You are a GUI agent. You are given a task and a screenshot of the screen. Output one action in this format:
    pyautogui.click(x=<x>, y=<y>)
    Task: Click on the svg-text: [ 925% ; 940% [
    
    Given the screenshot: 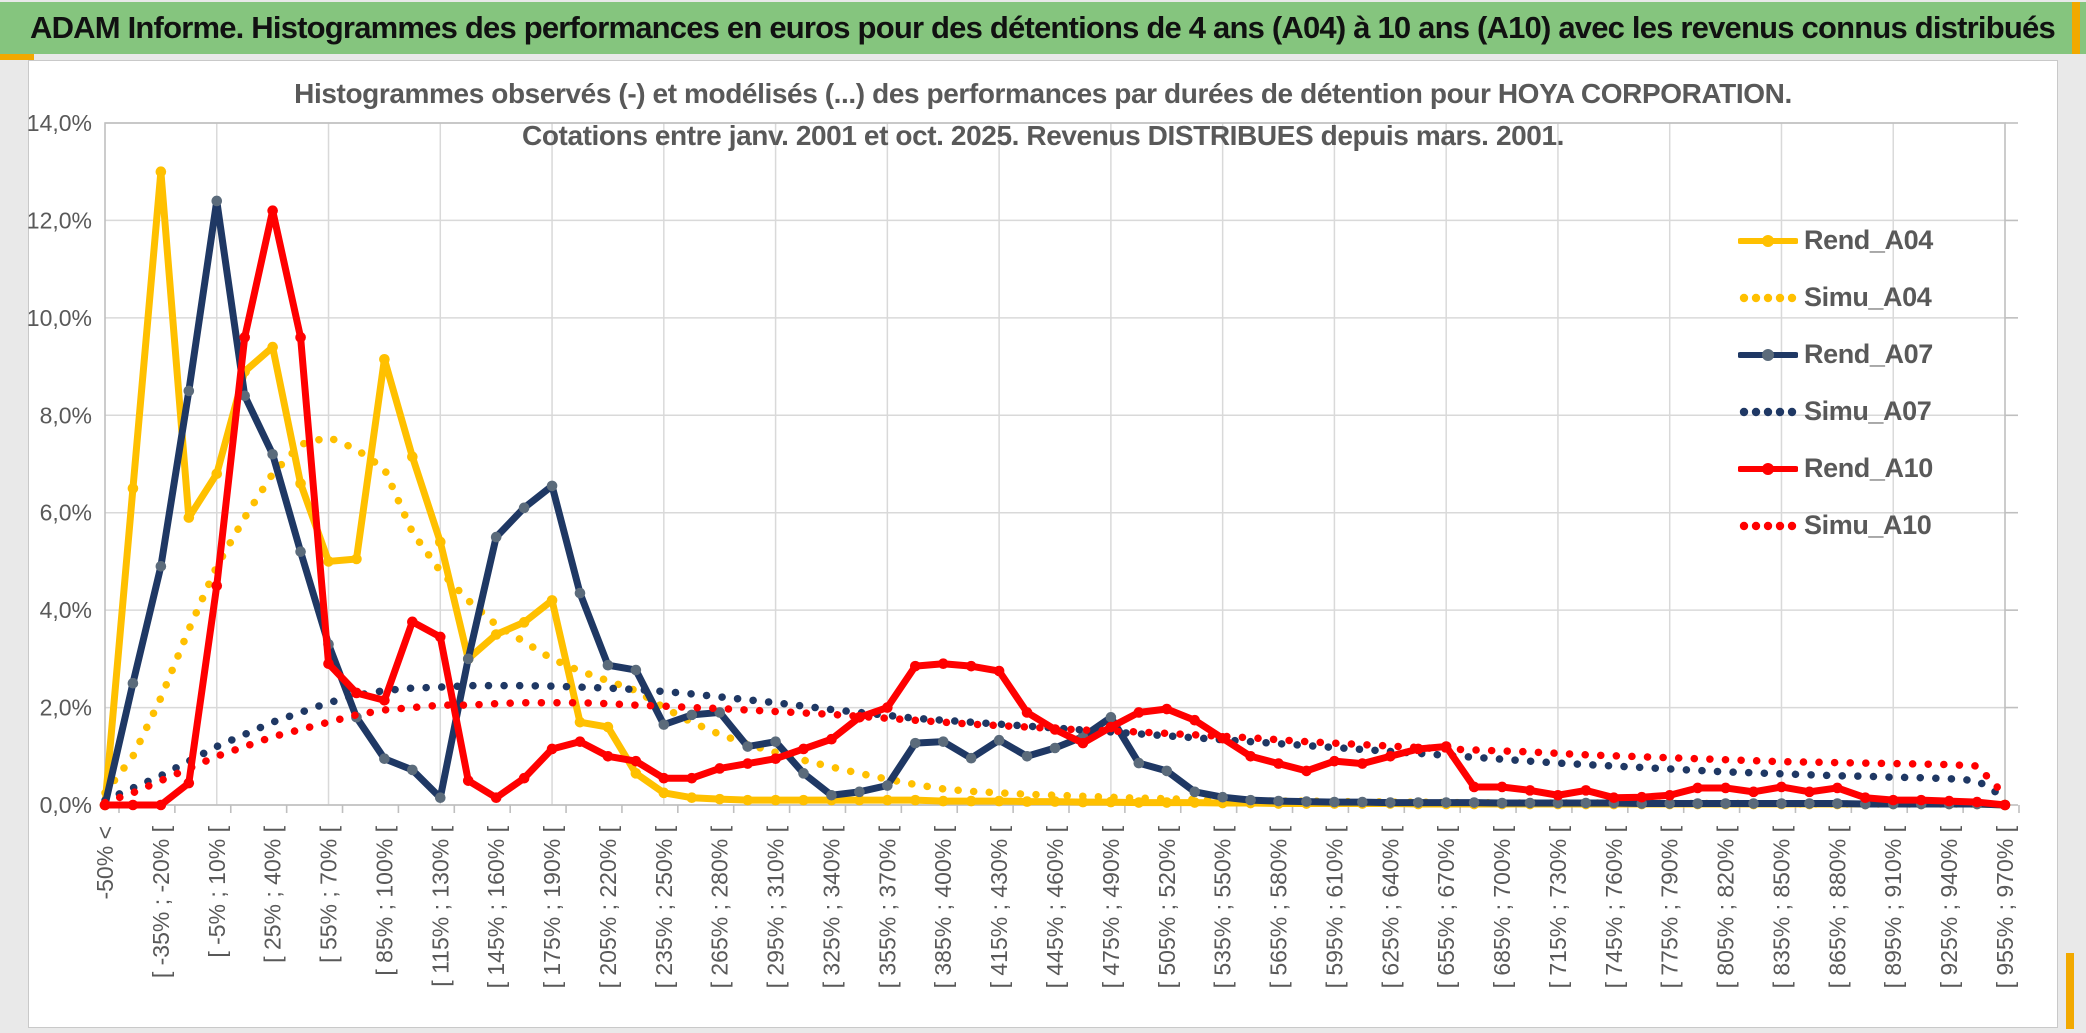 What is the action you would take?
    pyautogui.click(x=1949, y=906)
    